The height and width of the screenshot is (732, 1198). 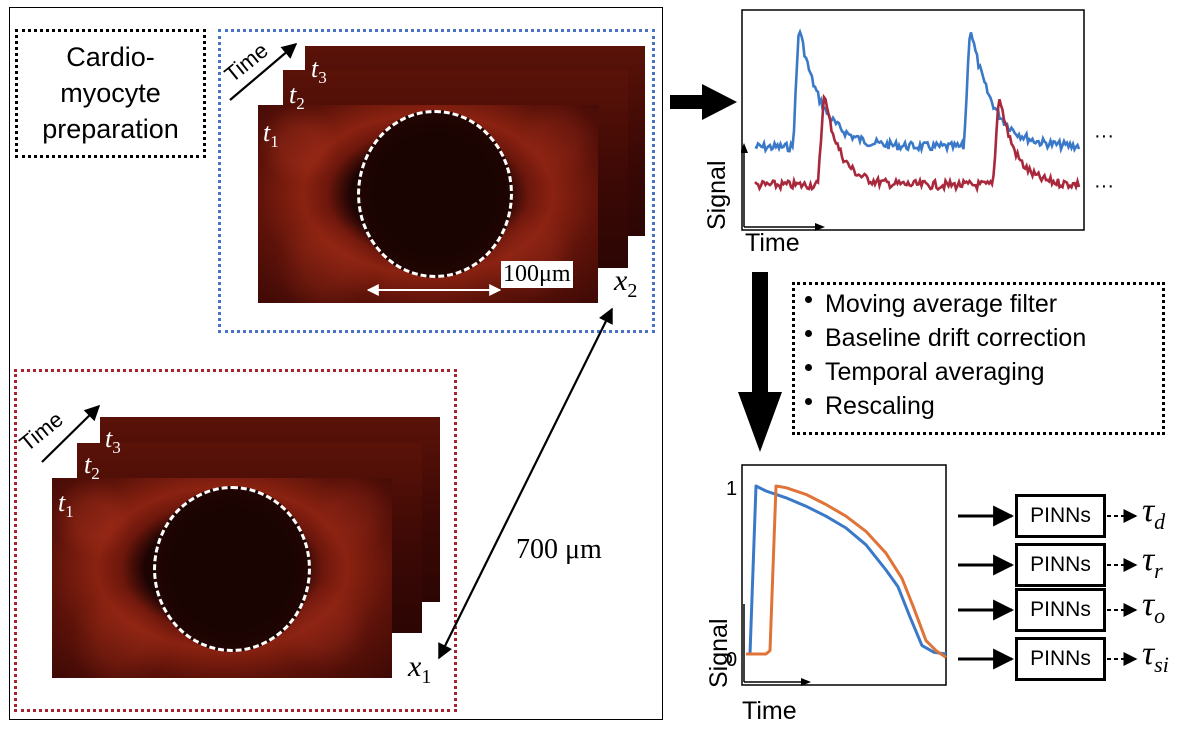 What do you see at coordinates (110, 57) in the screenshot?
I see `preparation-line-1: Cardio-` at bounding box center [110, 57].